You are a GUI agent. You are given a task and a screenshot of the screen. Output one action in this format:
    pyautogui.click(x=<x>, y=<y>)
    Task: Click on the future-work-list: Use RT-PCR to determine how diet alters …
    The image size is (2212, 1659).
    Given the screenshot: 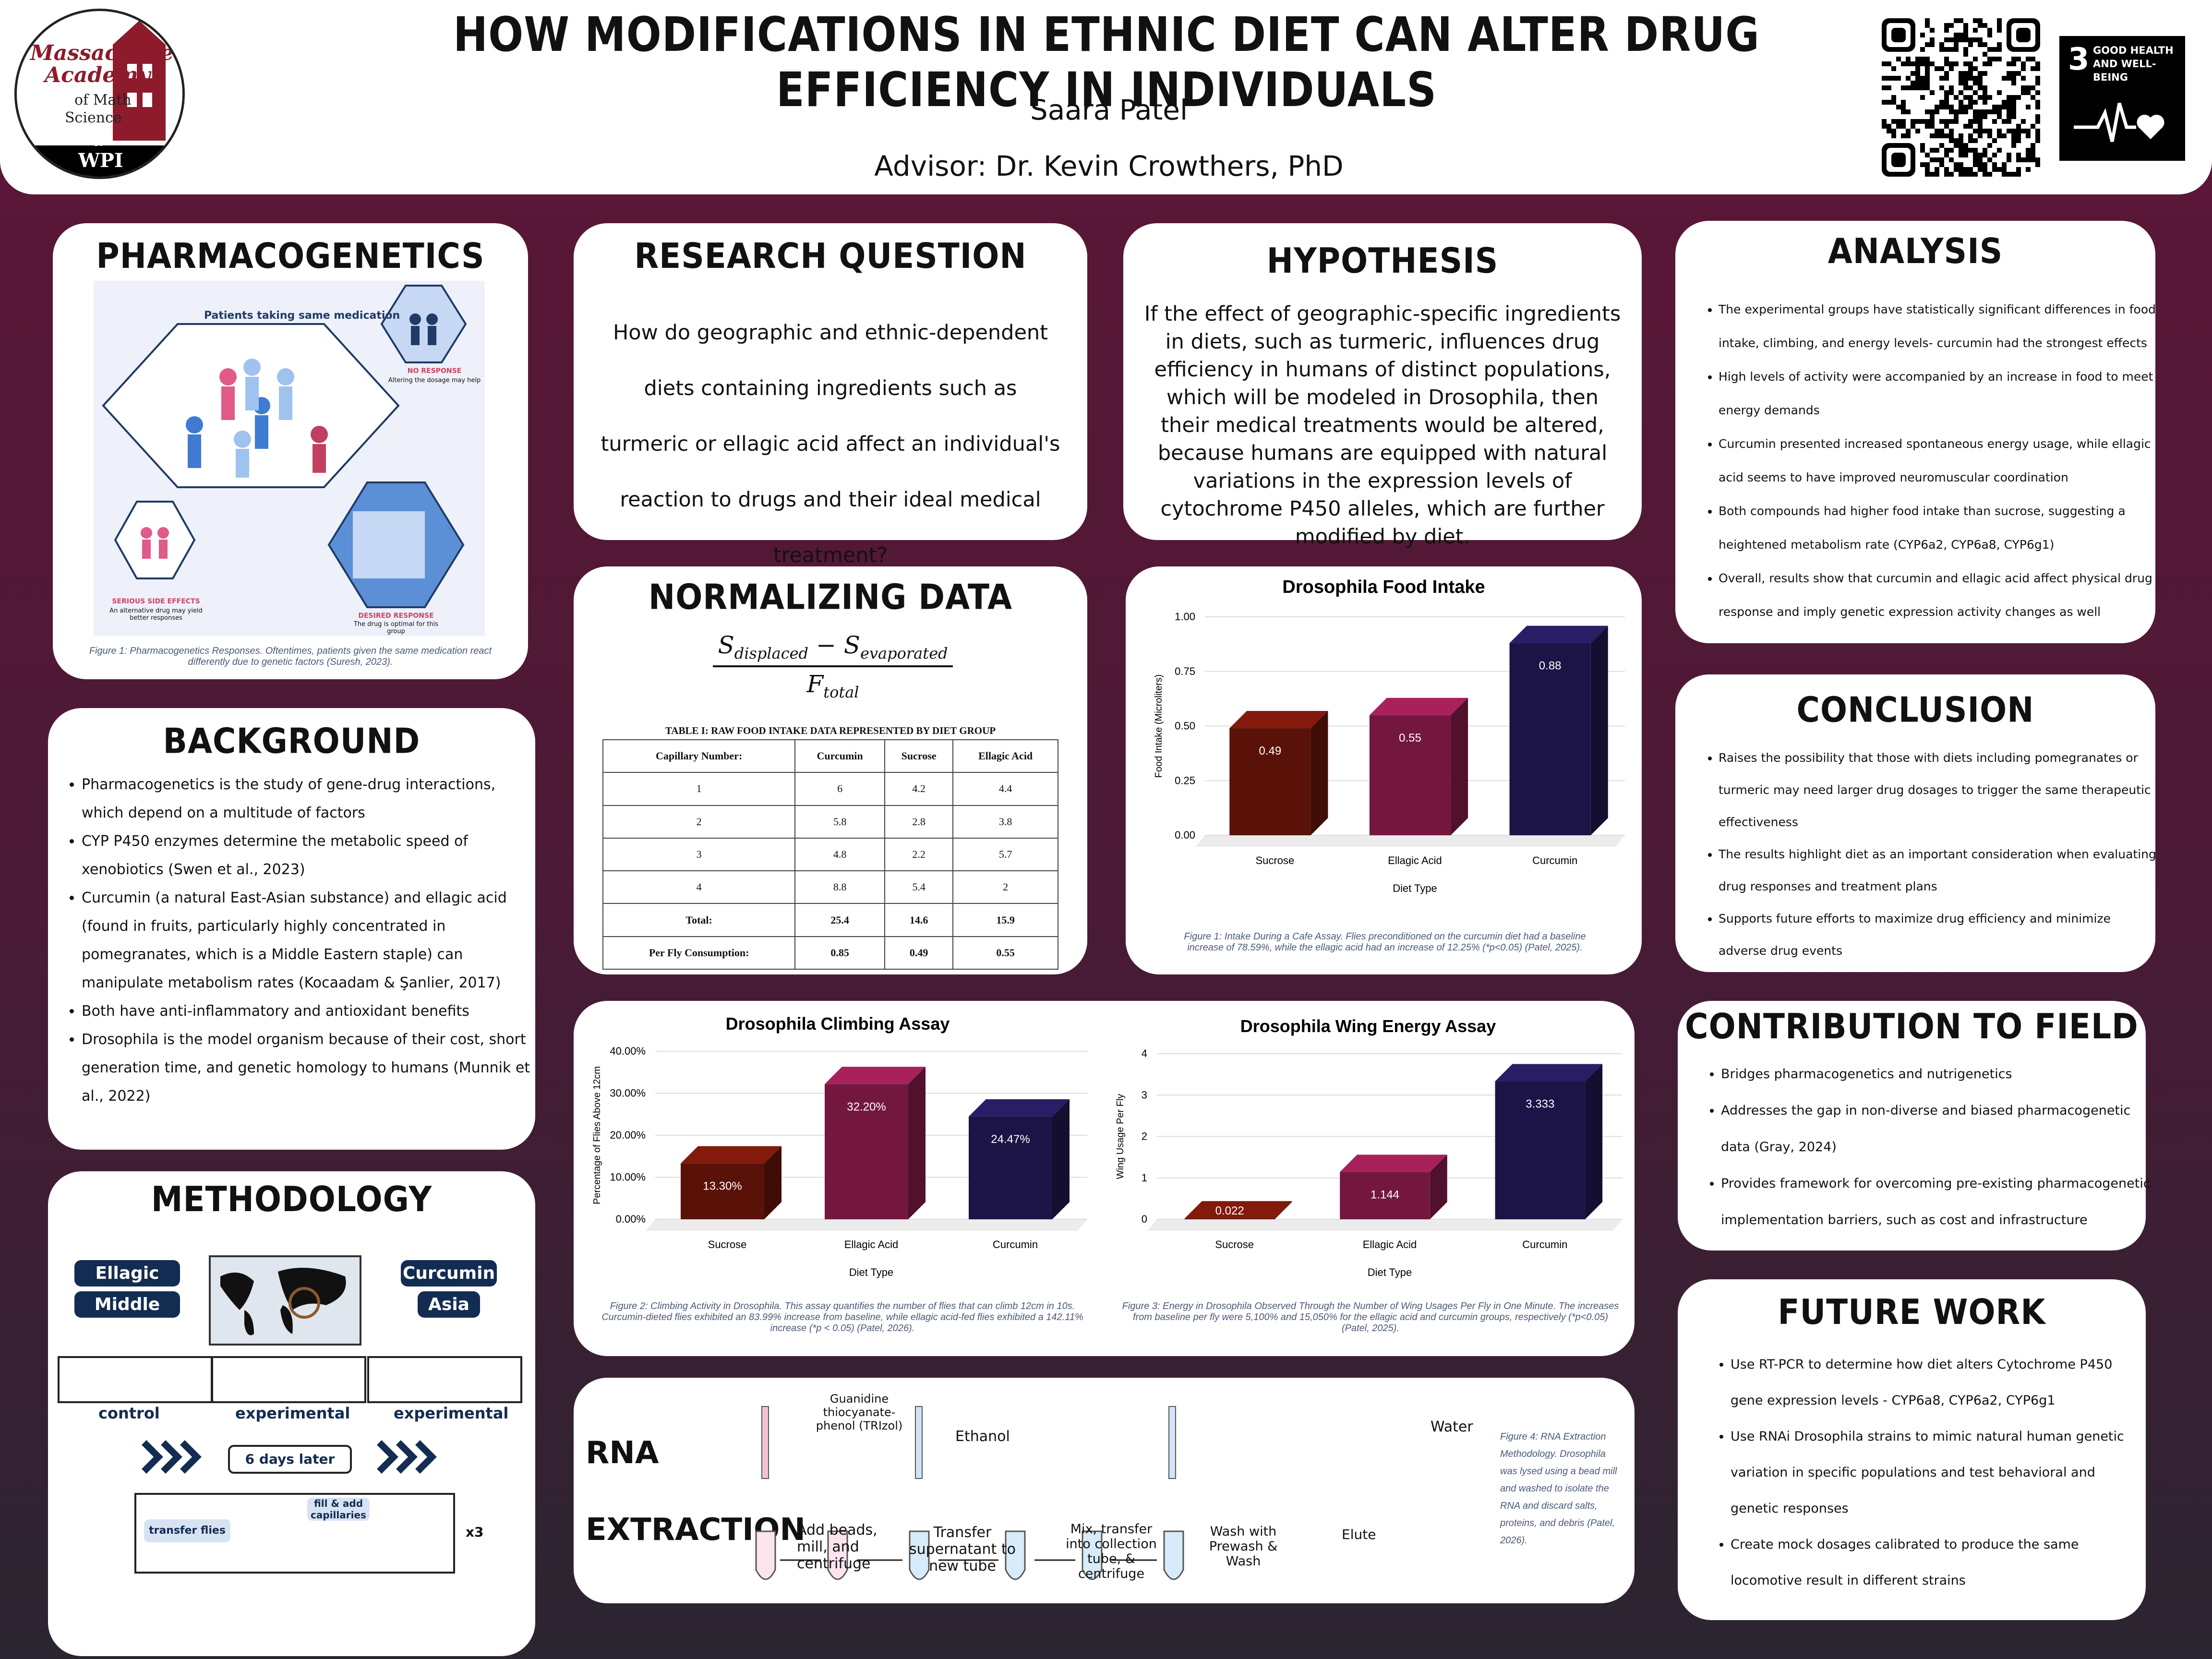 What is the action you would take?
    pyautogui.click(x=1925, y=1472)
    